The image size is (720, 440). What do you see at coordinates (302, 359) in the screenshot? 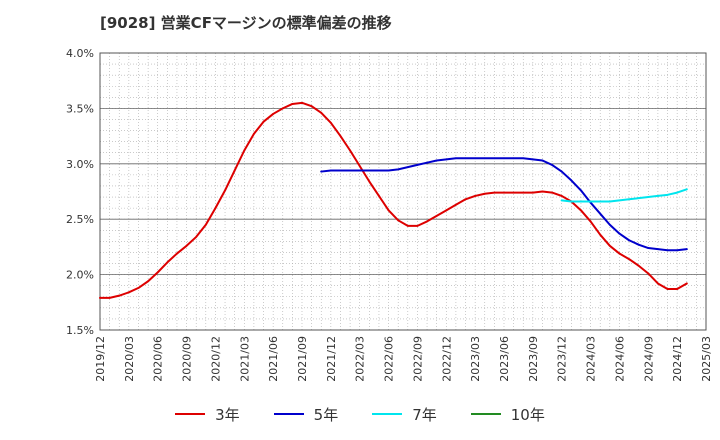
I see `x-tick-label: 2021/09` at bounding box center [302, 359].